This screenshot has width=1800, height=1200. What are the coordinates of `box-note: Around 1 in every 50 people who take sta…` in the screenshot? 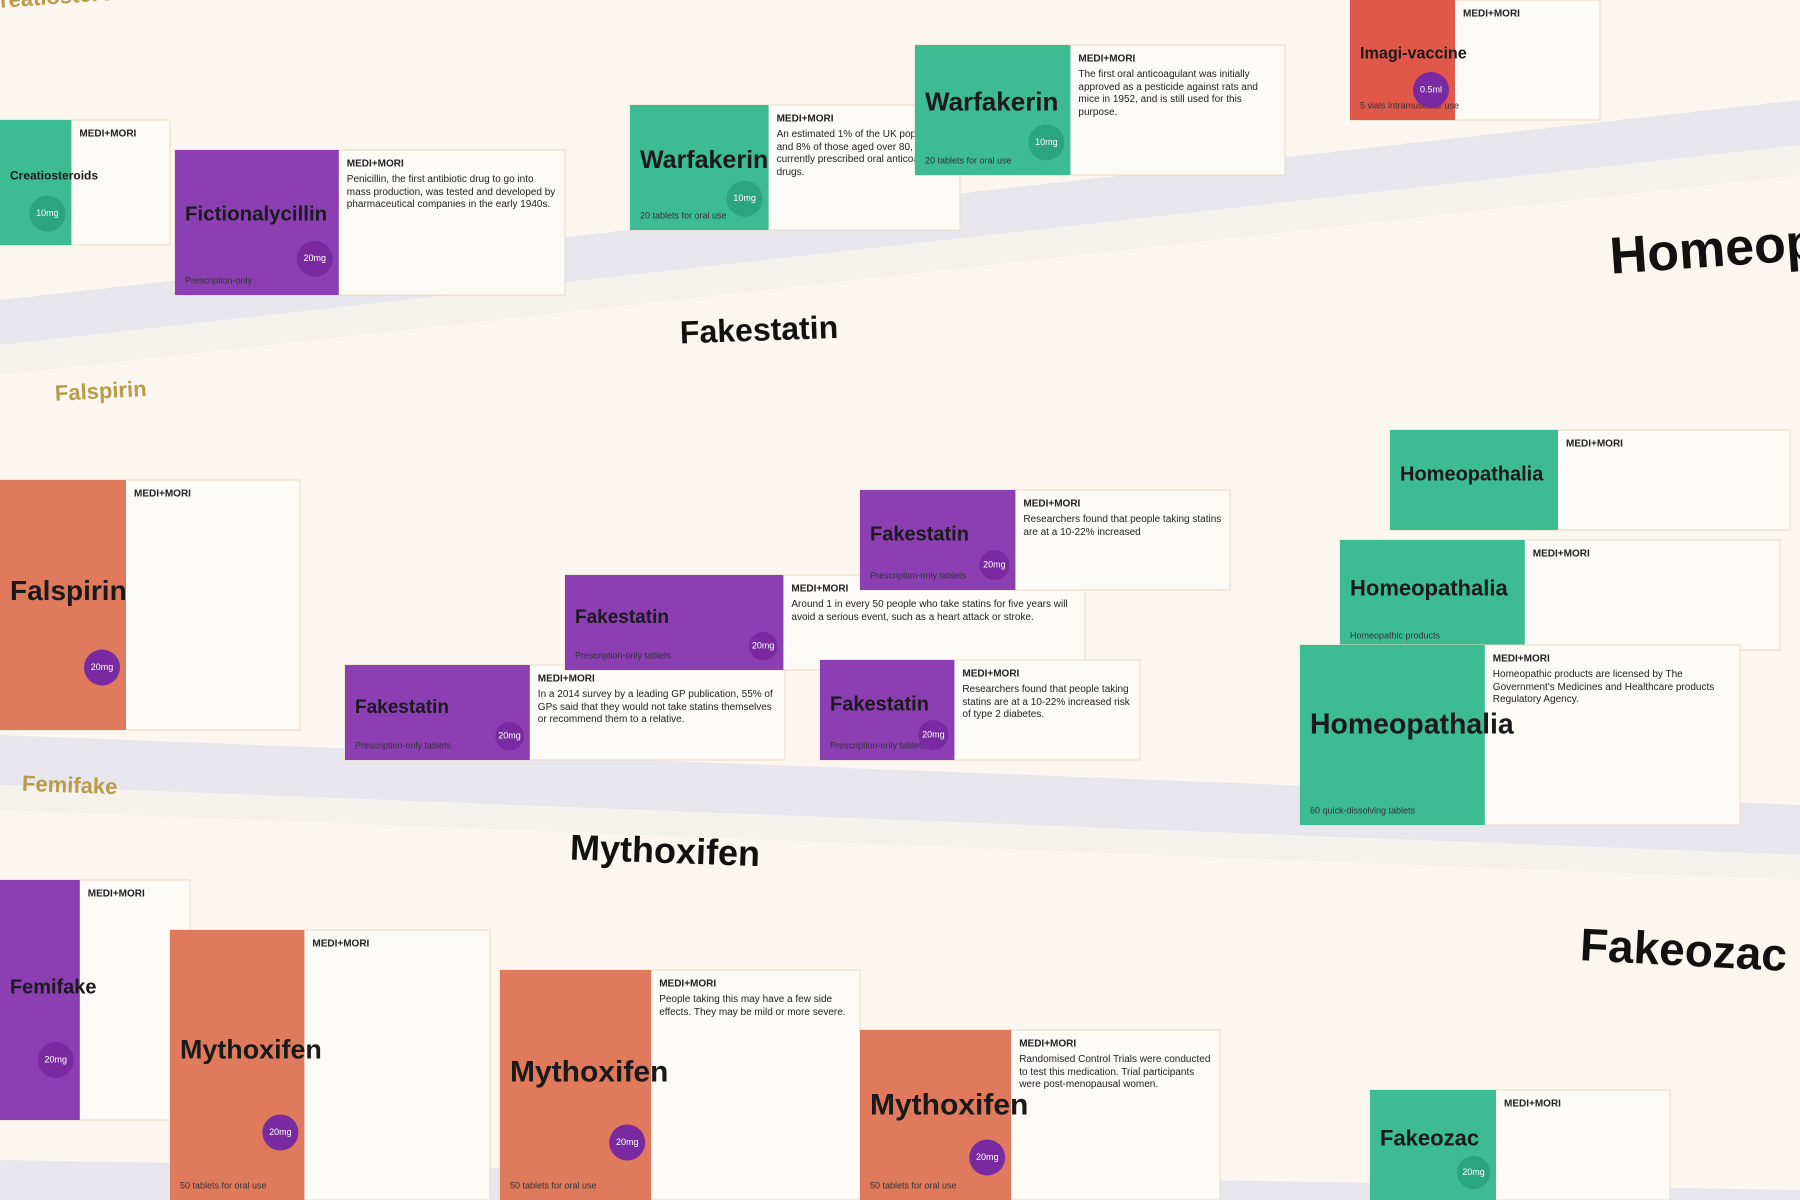 It's located at (929, 611).